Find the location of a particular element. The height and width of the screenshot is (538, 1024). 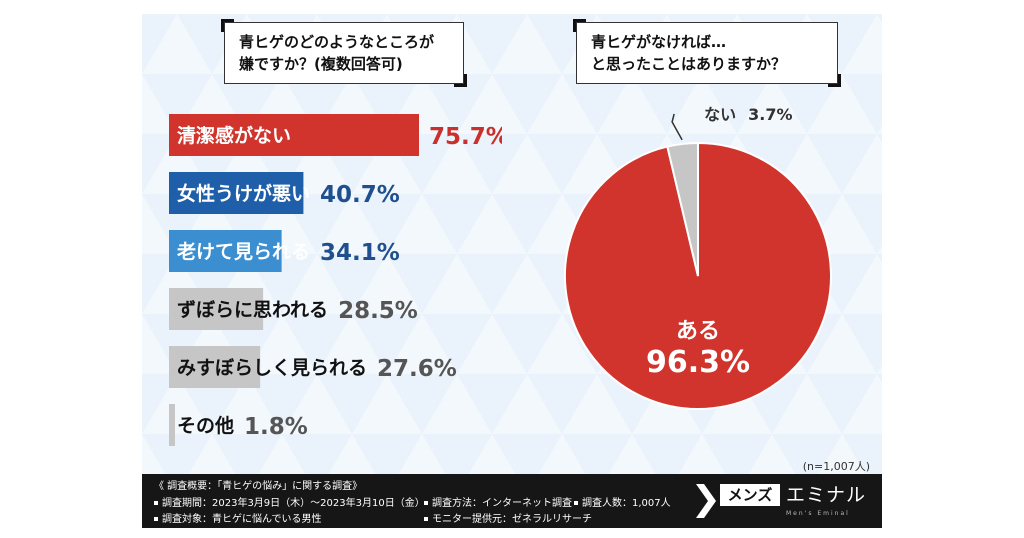

brand-sub: Men's Eminal is located at coordinates (818, 513).